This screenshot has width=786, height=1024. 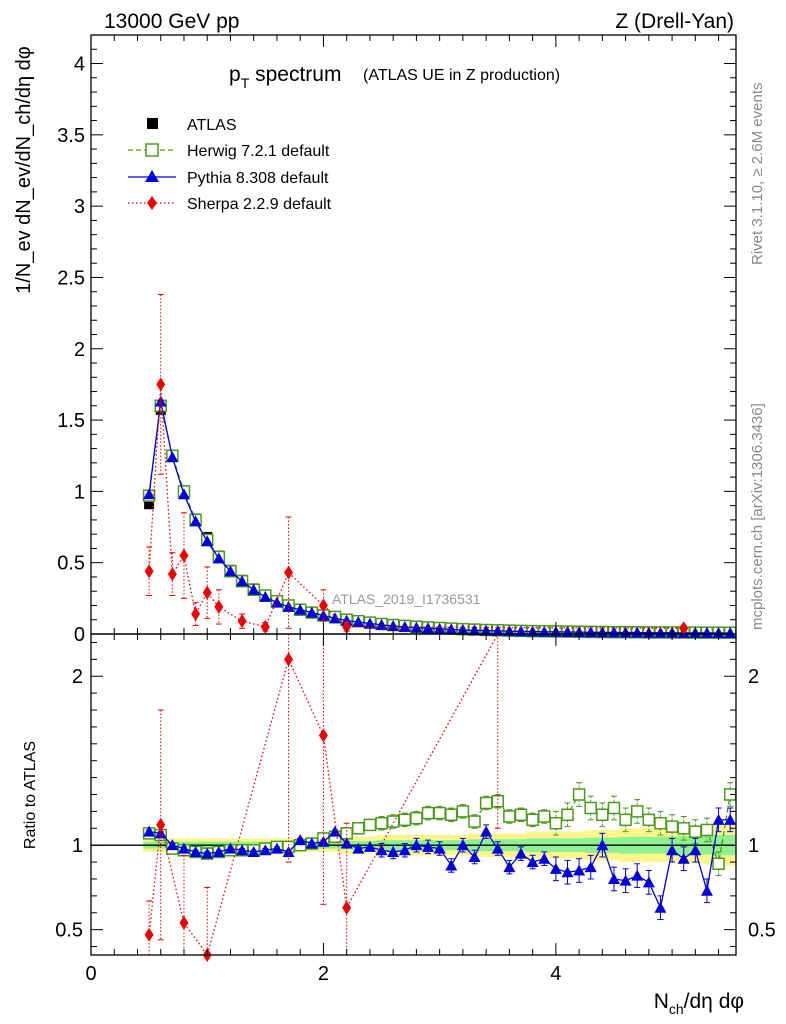 What do you see at coordinates (152, 150) in the screenshot?
I see `legend-marker-herwig` at bounding box center [152, 150].